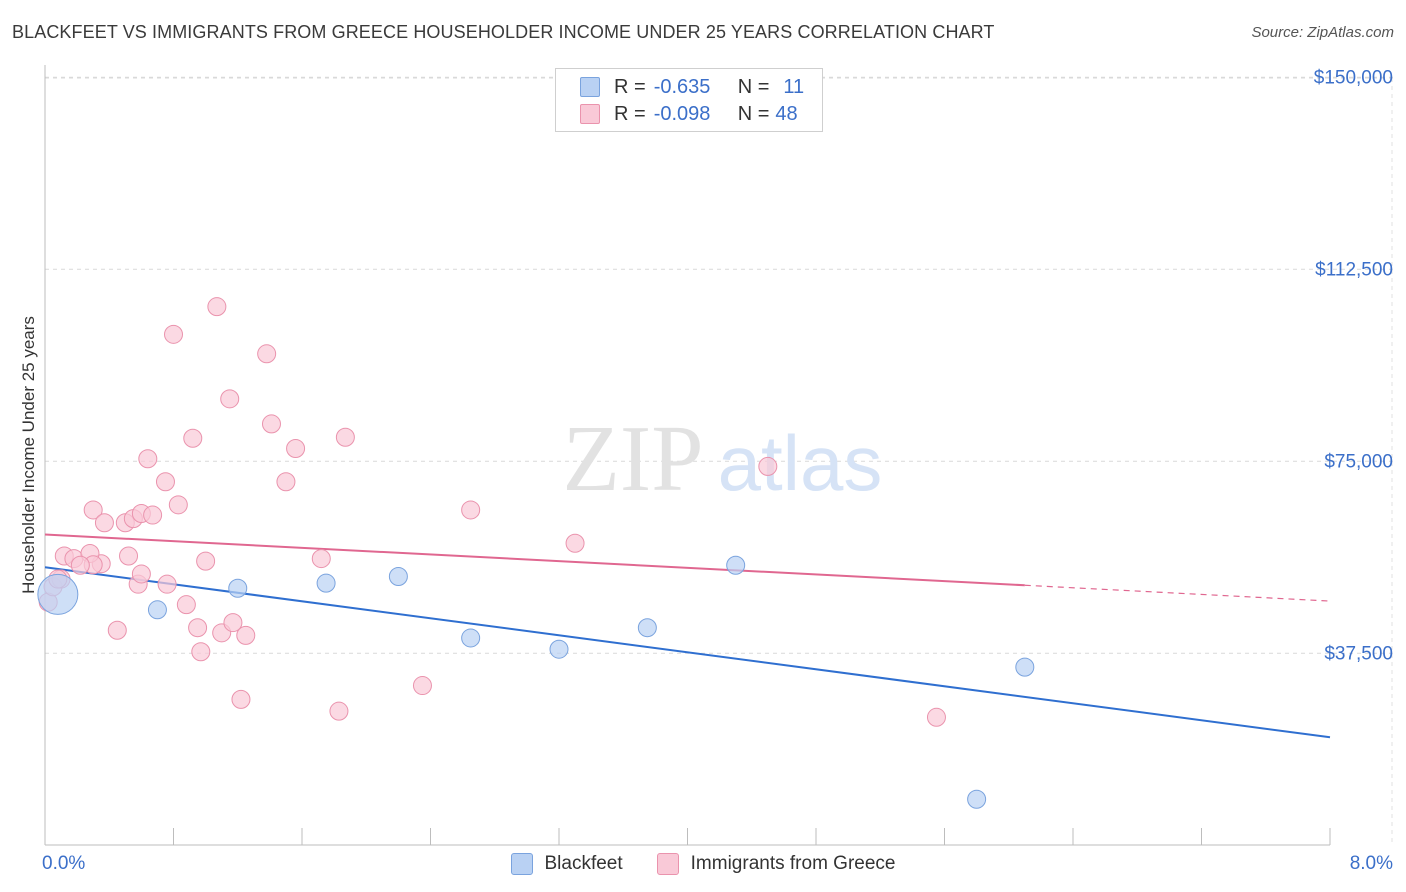 Image resolution: width=1406 pixels, height=892 pixels. Describe the element at coordinates (786, 113) in the screenshot. I see `legend-n-value: 48` at that location.